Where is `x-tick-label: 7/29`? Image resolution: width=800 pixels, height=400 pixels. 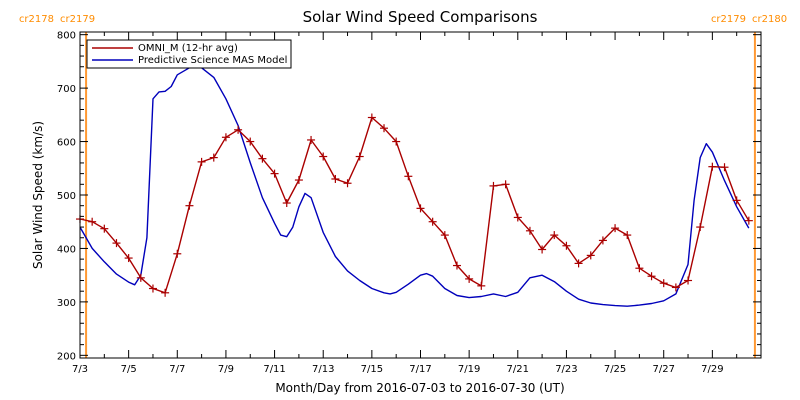 x-tick-label: 7/29 is located at coordinates (712, 369).